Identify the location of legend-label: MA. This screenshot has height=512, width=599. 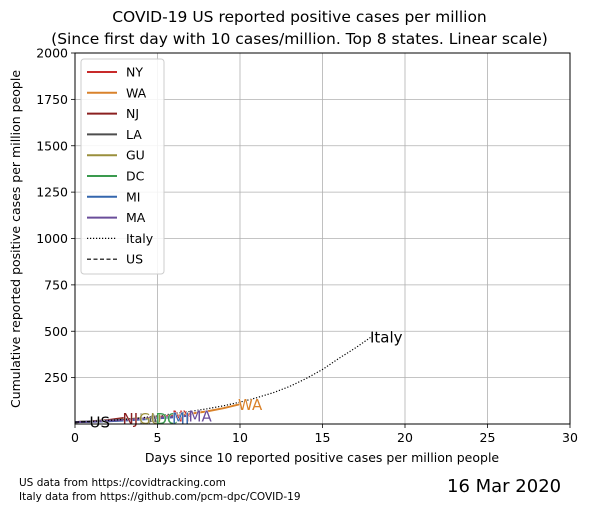
(136, 217).